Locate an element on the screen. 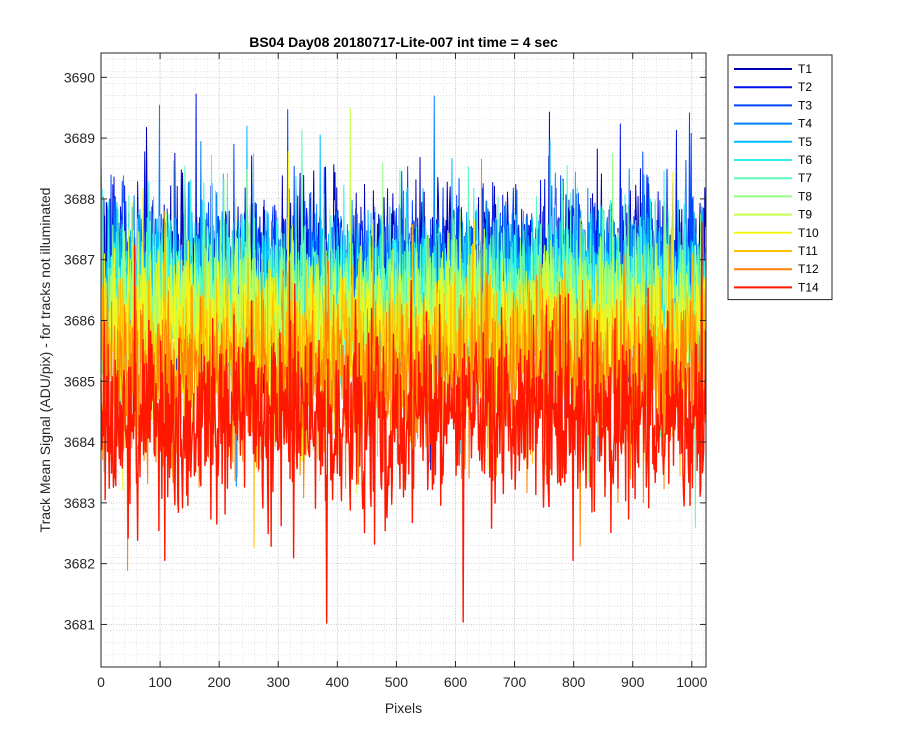  legend-label-t1: T1 is located at coordinates (805, 69).